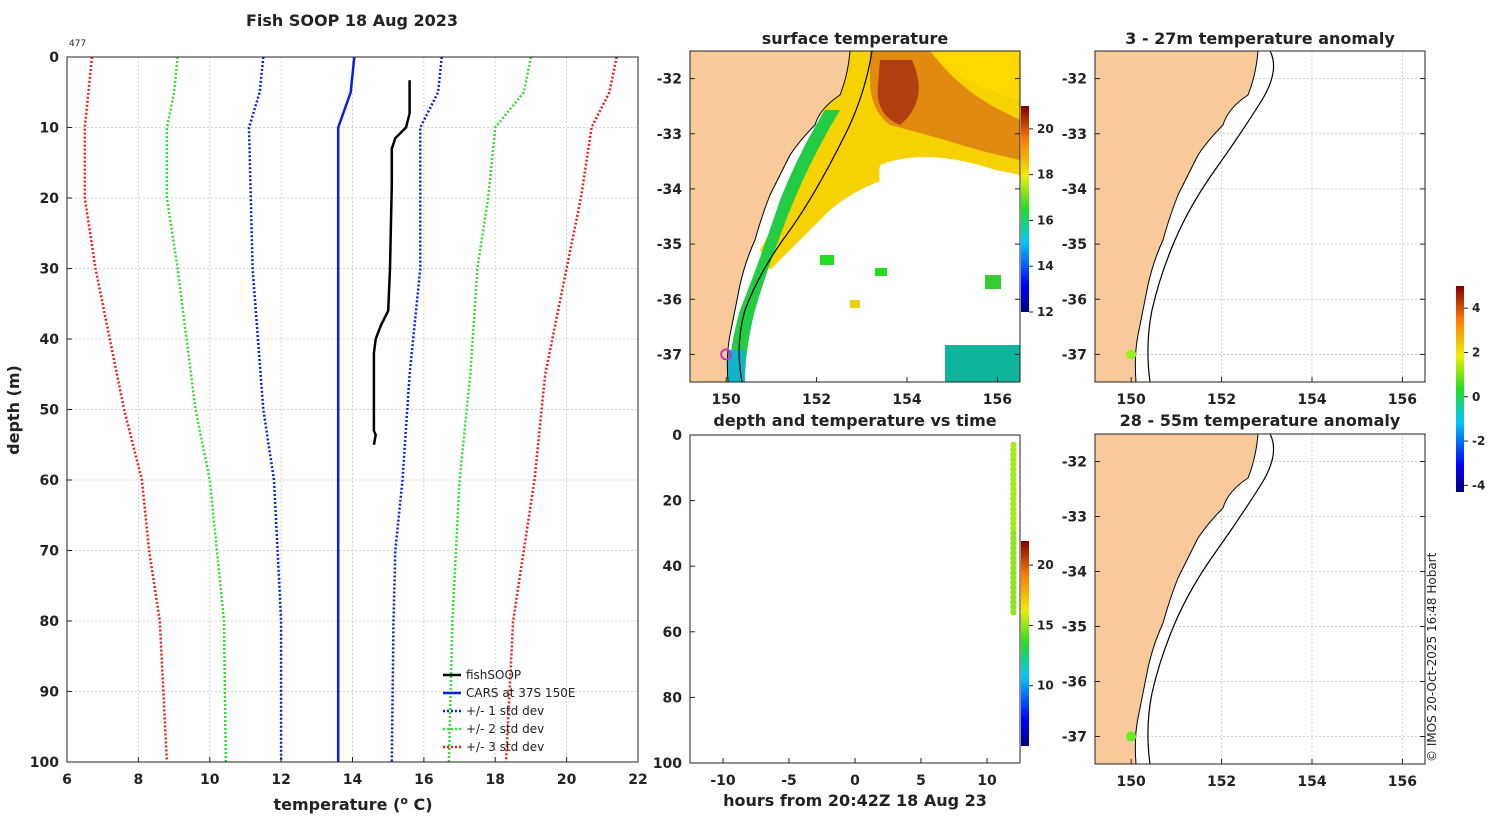 The height and width of the screenshot is (820, 1500). I want to click on sst-cool-patch, so click(982, 363).